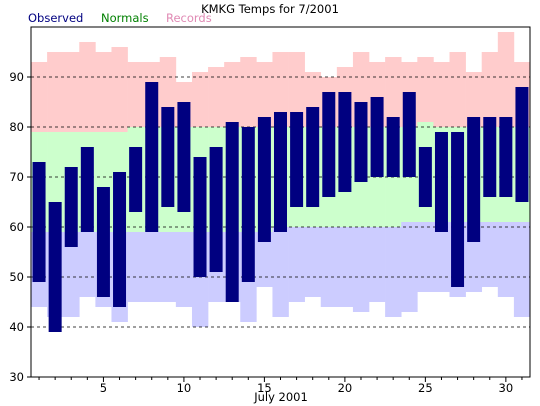  Describe the element at coordinates (280, 386) in the screenshot. I see `x-axis: 5 10 15 20 25 30` at that location.